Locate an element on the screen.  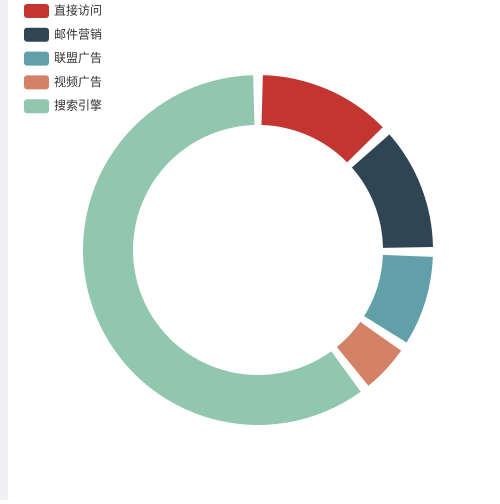
legend-label: 直接访问 is located at coordinates (78, 10).